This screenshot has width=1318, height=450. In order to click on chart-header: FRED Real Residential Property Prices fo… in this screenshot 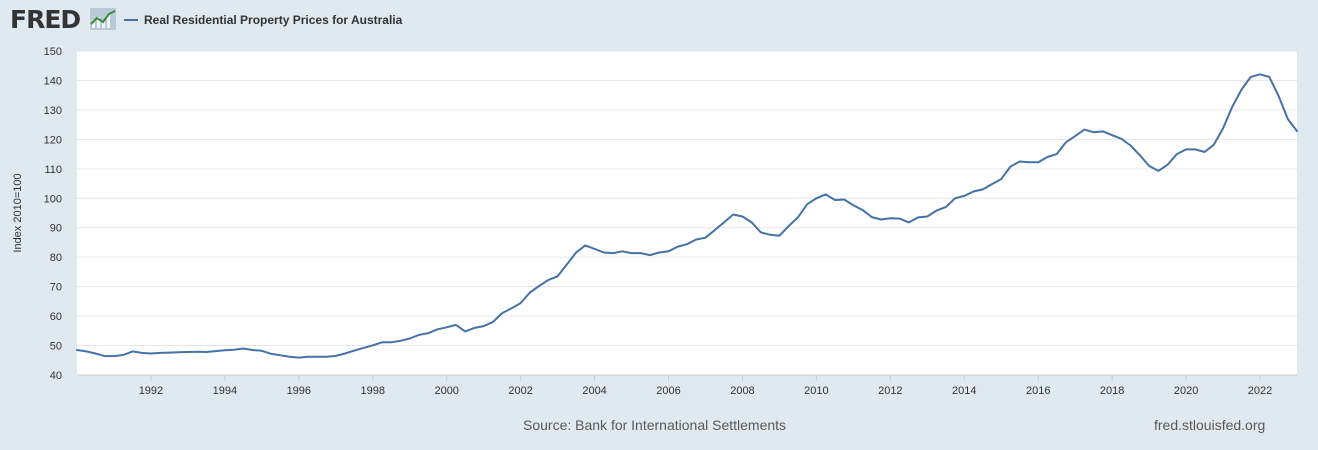, I will do `click(659, 22)`.